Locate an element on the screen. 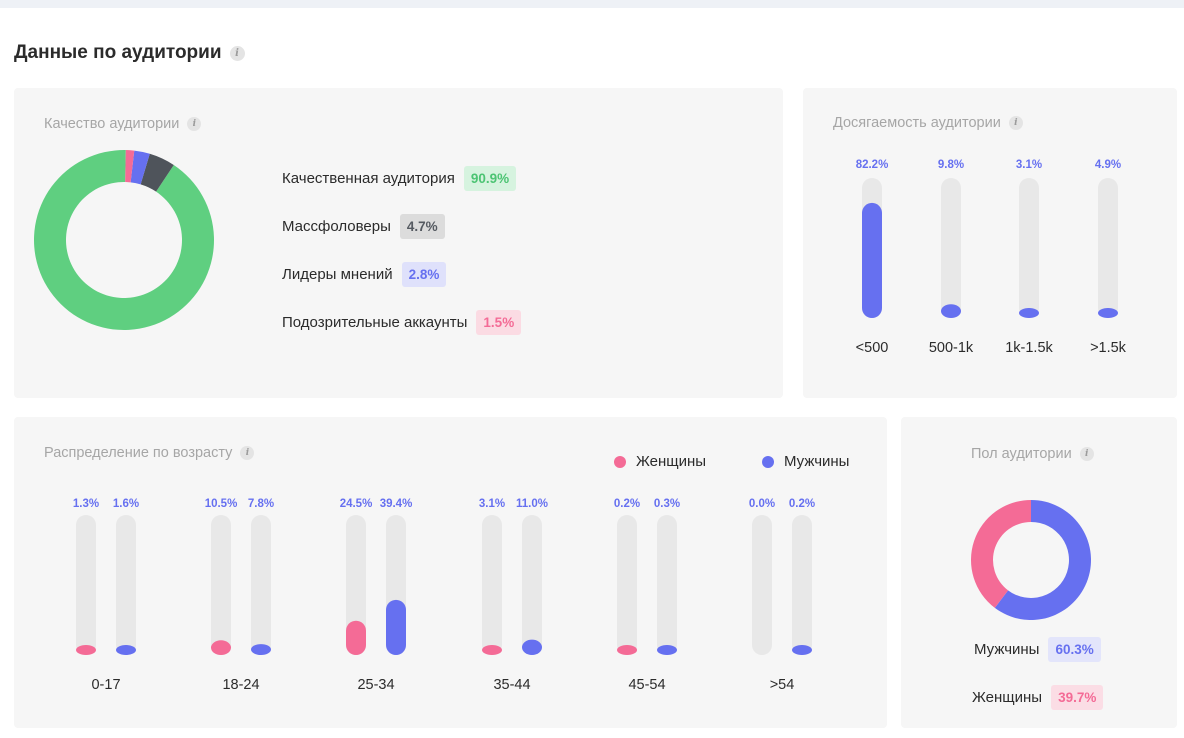 Image resolution: width=1184 pixels, height=738 pixels. age-value-label: 39.4% is located at coordinates (396, 504).